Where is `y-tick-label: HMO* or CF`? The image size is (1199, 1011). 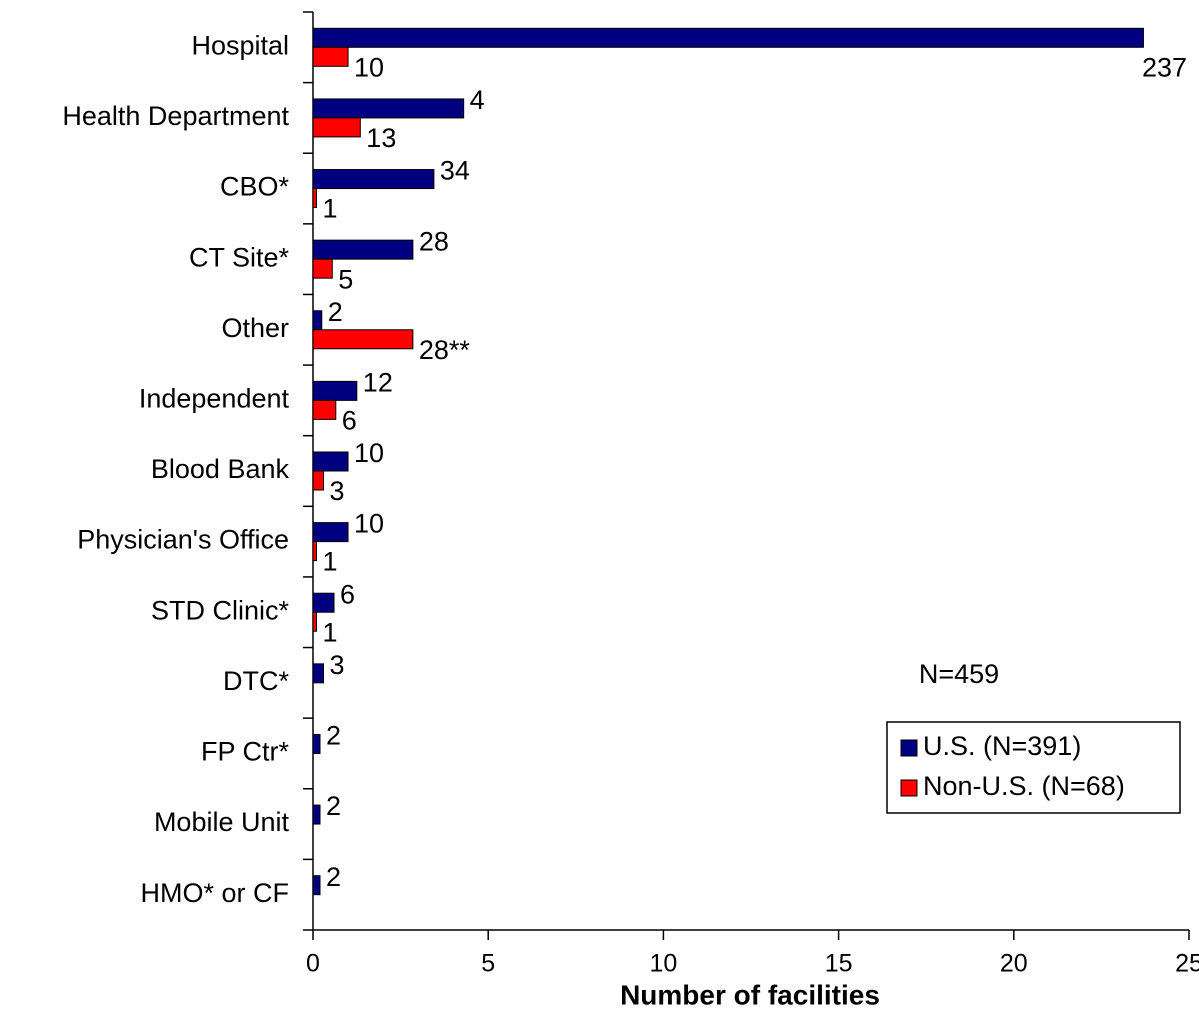
y-tick-label: HMO* or CF is located at coordinates (215, 893).